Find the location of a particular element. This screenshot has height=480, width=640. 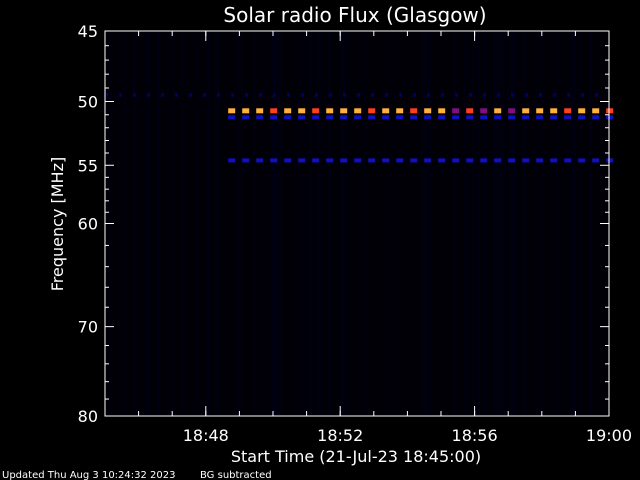

x-tick-label: 19:00 is located at coordinates (609, 435).